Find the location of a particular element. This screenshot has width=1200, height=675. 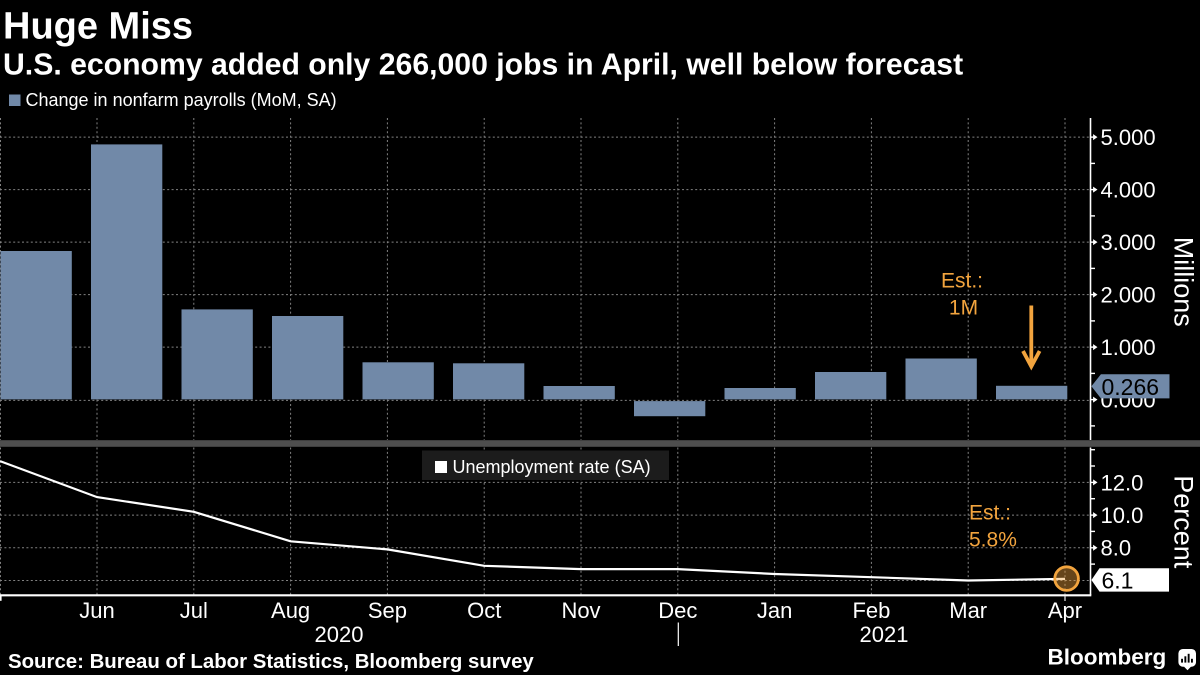

svg-text: Unemployment rate (SA) is located at coordinates (552, 467).